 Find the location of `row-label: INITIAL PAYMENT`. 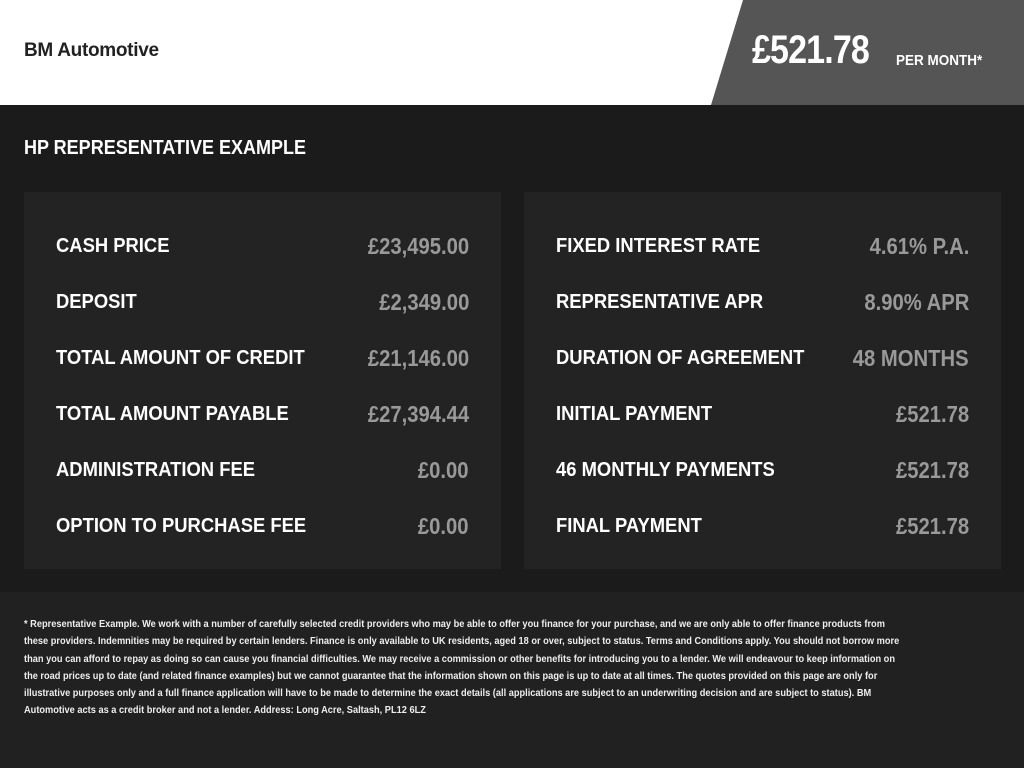

row-label: INITIAL PAYMENT is located at coordinates (634, 413).